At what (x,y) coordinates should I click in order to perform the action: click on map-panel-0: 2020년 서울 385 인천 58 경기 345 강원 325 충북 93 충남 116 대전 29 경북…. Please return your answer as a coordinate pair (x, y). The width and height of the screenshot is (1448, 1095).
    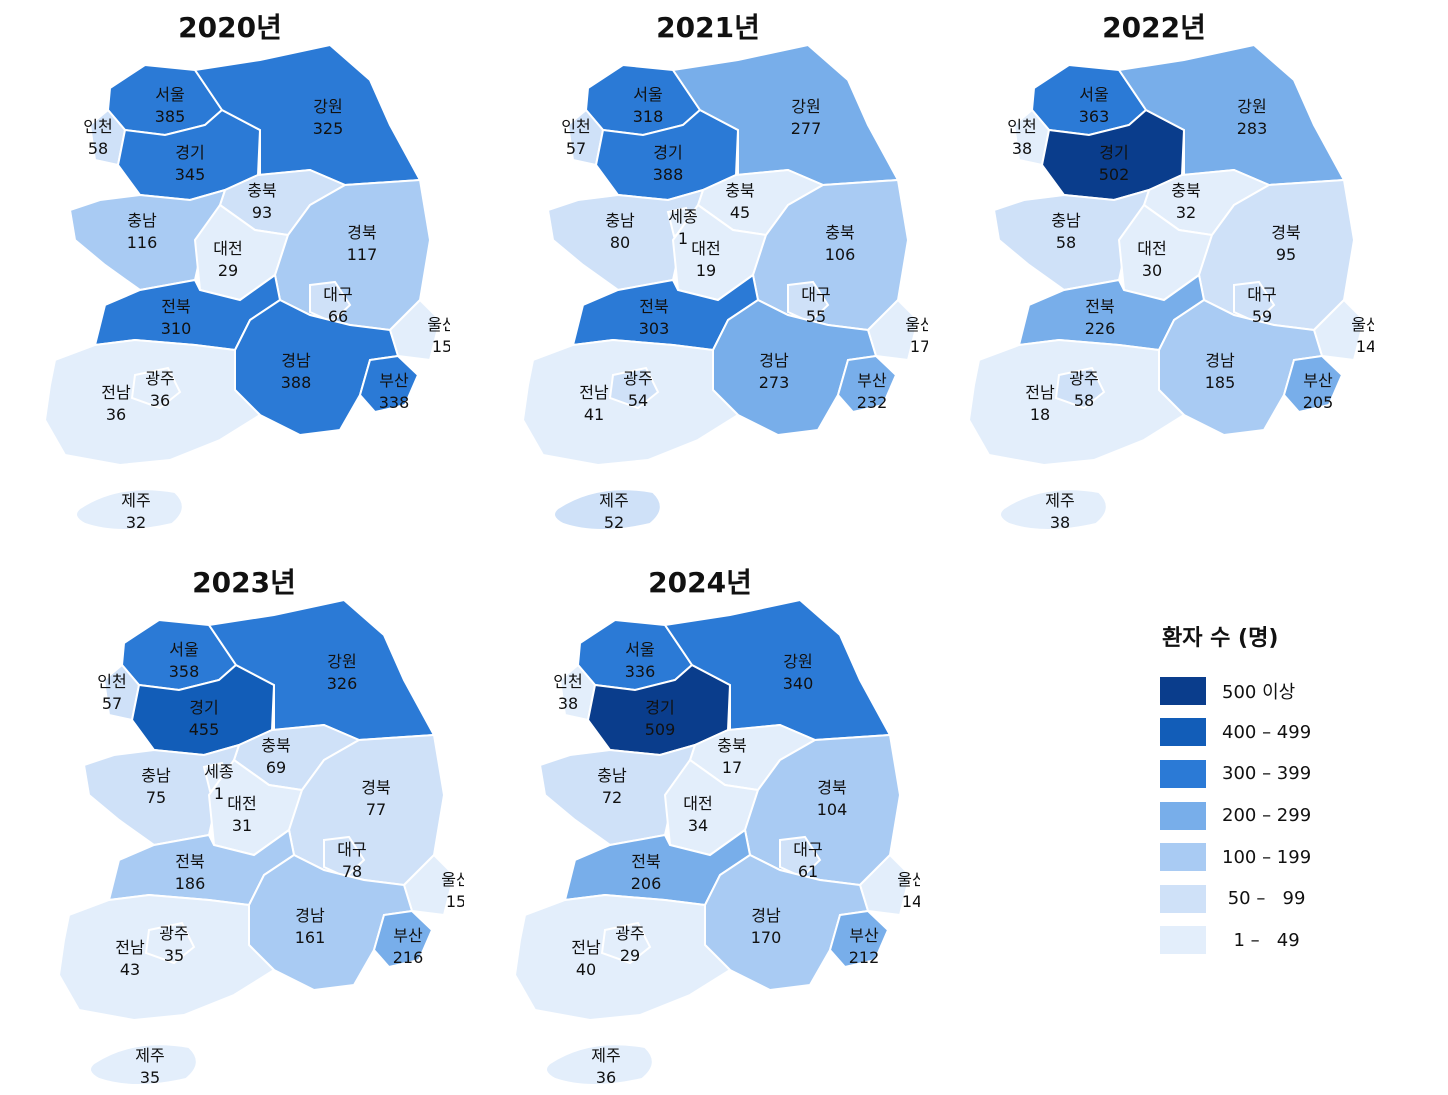
    Looking at the image, I should click on (230, 270).